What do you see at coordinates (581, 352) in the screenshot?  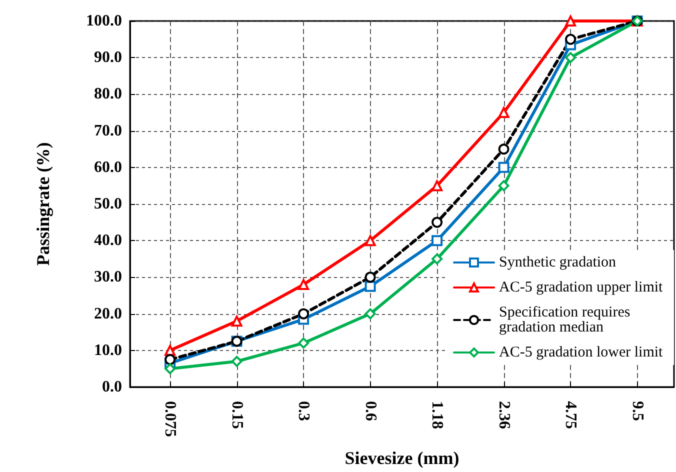 I see `legend-label: AC-5 gradation lower limit` at bounding box center [581, 352].